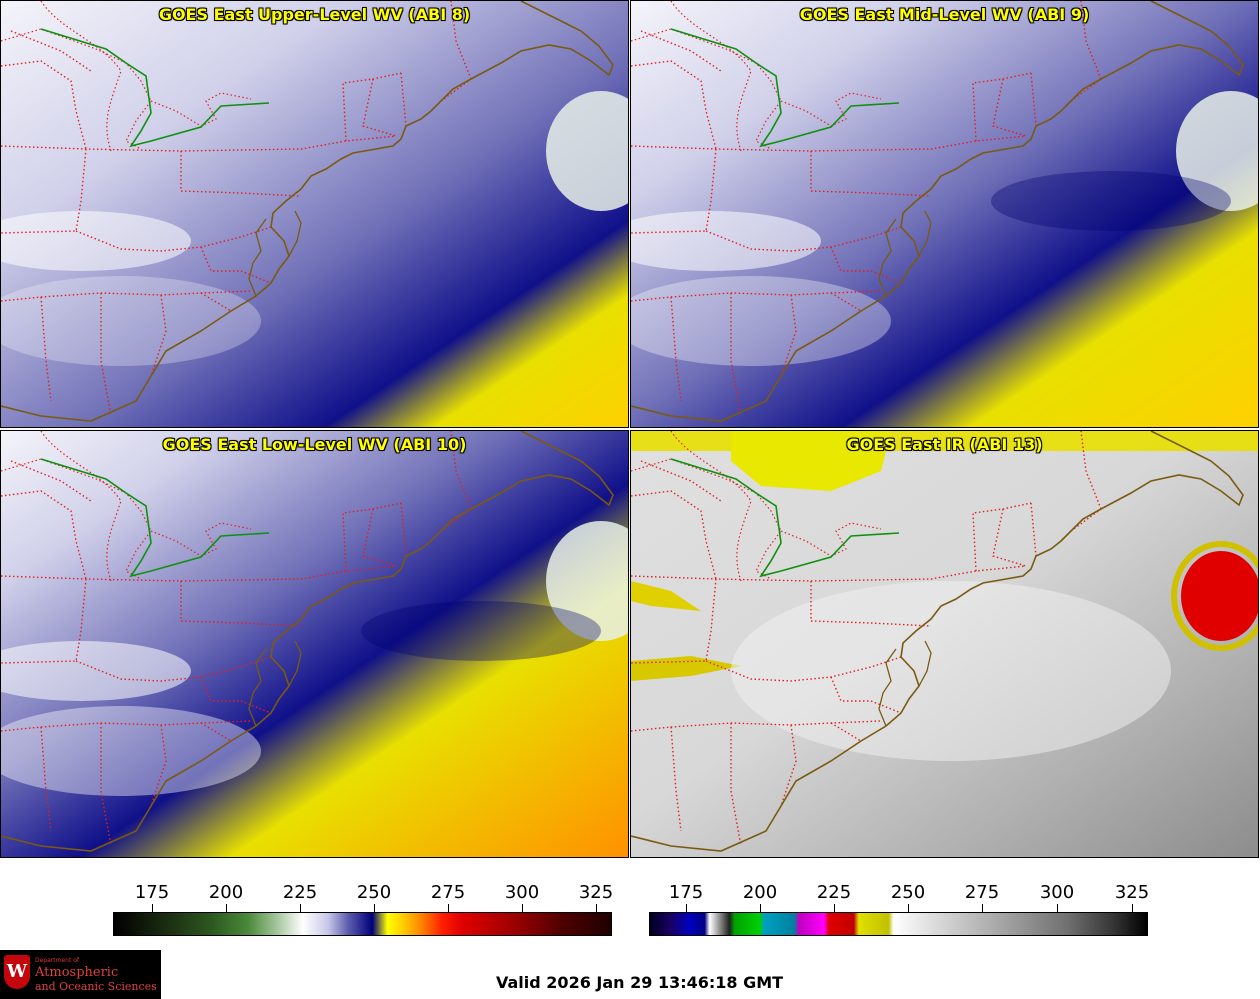 This screenshot has height=999, width=1260. I want to click on panel-title: GOES East Low-Level WV (ABI 10), so click(314, 444).